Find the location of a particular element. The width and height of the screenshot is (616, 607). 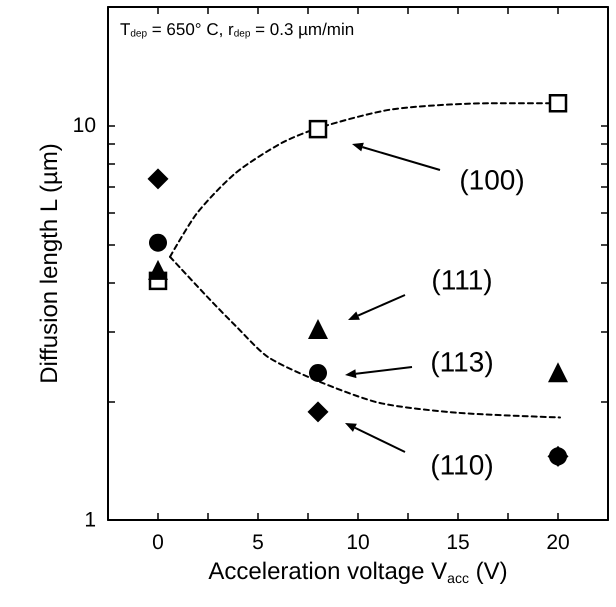

annotation: (100) is located at coordinates (492, 180).